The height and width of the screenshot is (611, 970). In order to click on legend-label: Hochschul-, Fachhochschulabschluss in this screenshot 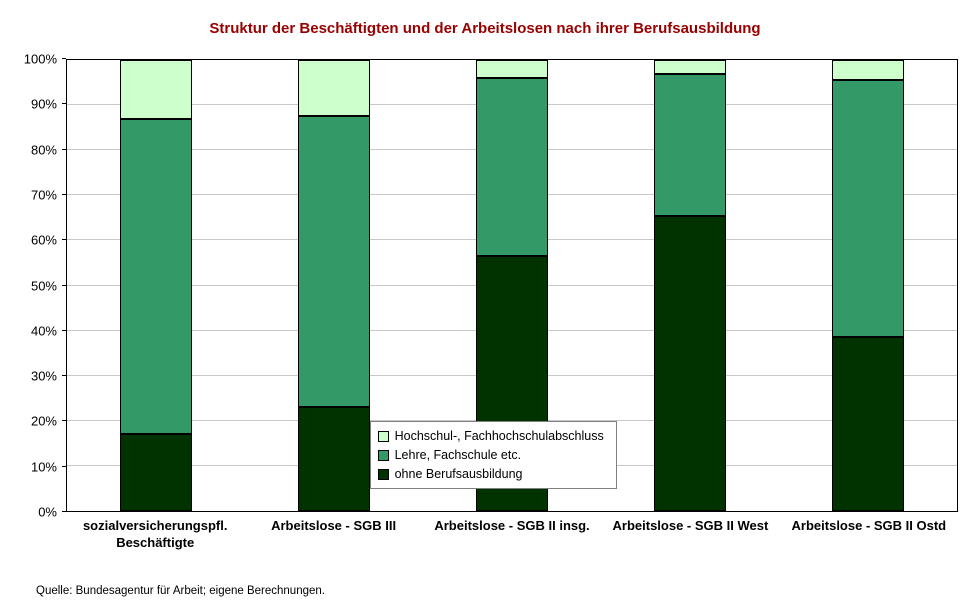, I will do `click(499, 436)`.